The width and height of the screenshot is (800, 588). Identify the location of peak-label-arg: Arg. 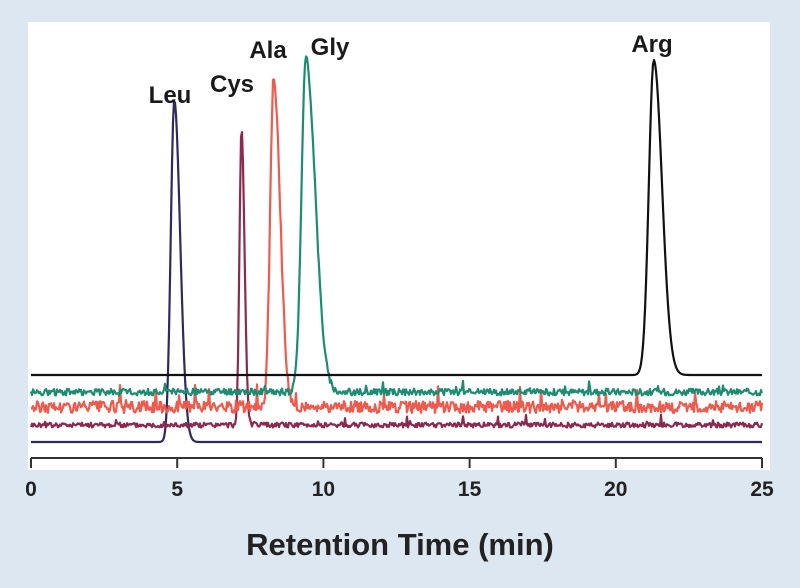
(651, 44).